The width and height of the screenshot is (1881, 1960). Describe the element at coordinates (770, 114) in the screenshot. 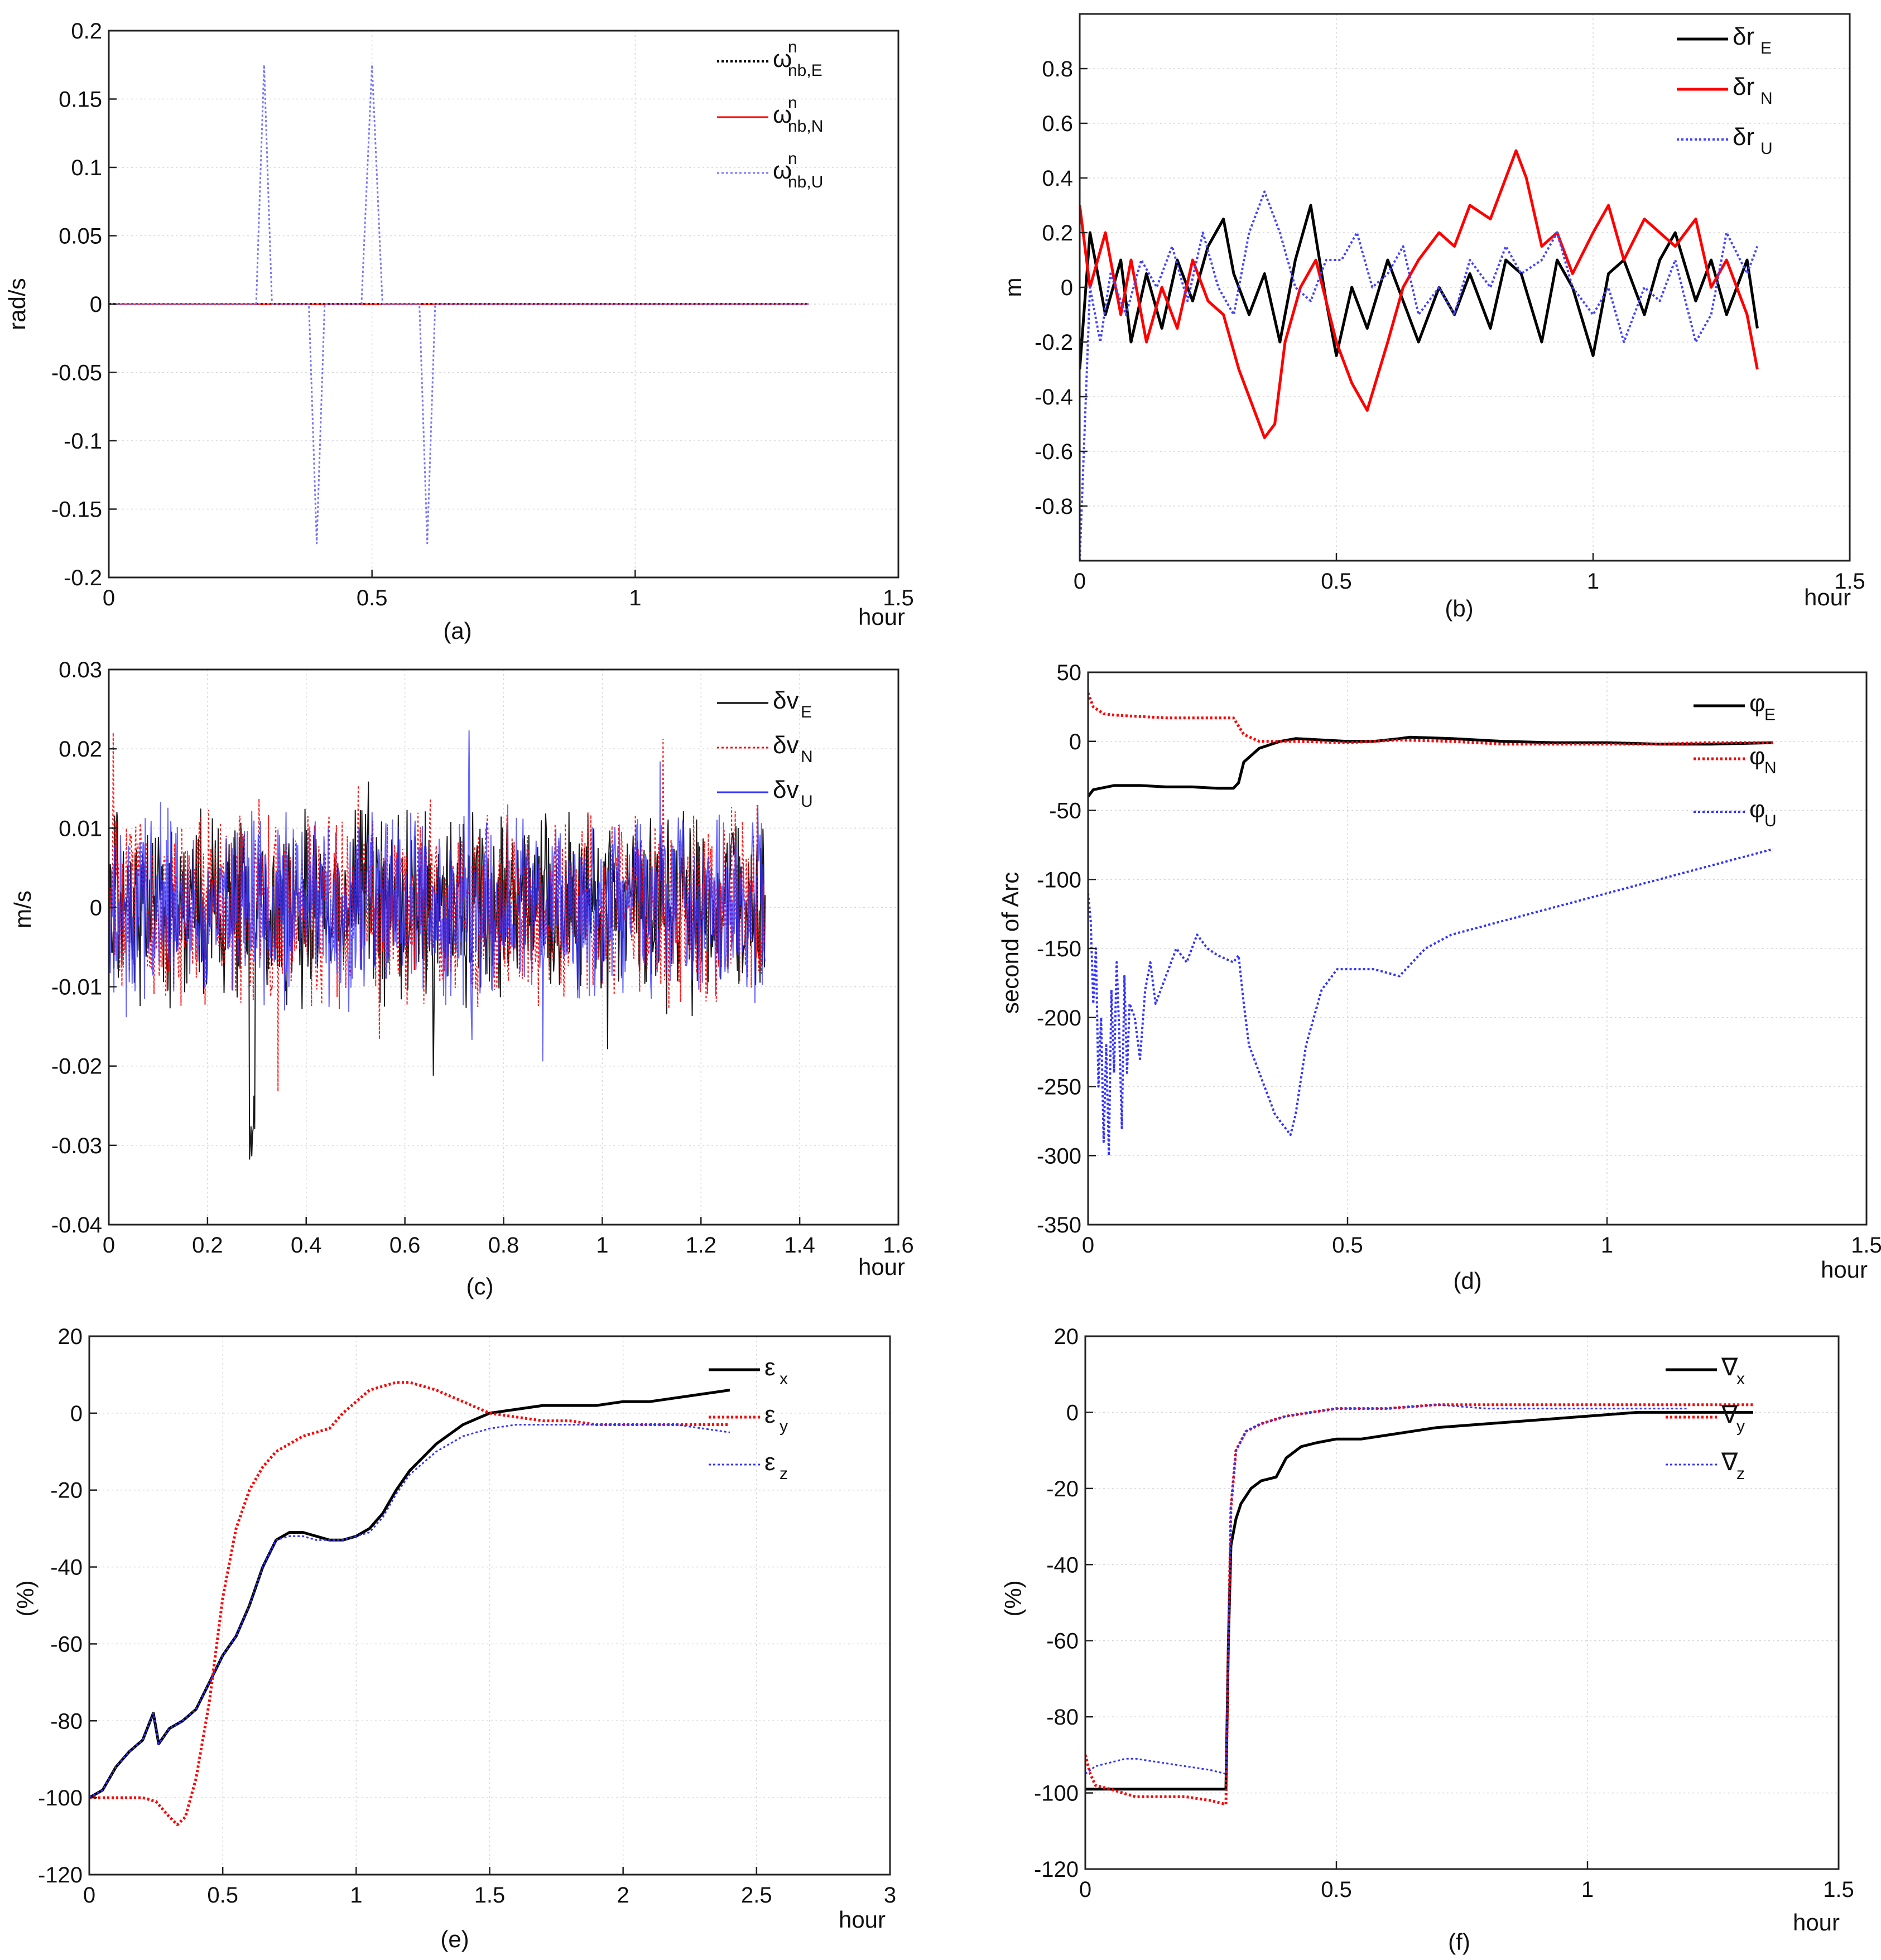

I see `legend: ωn nb,E ωn nb,N ωn nb,U` at that location.